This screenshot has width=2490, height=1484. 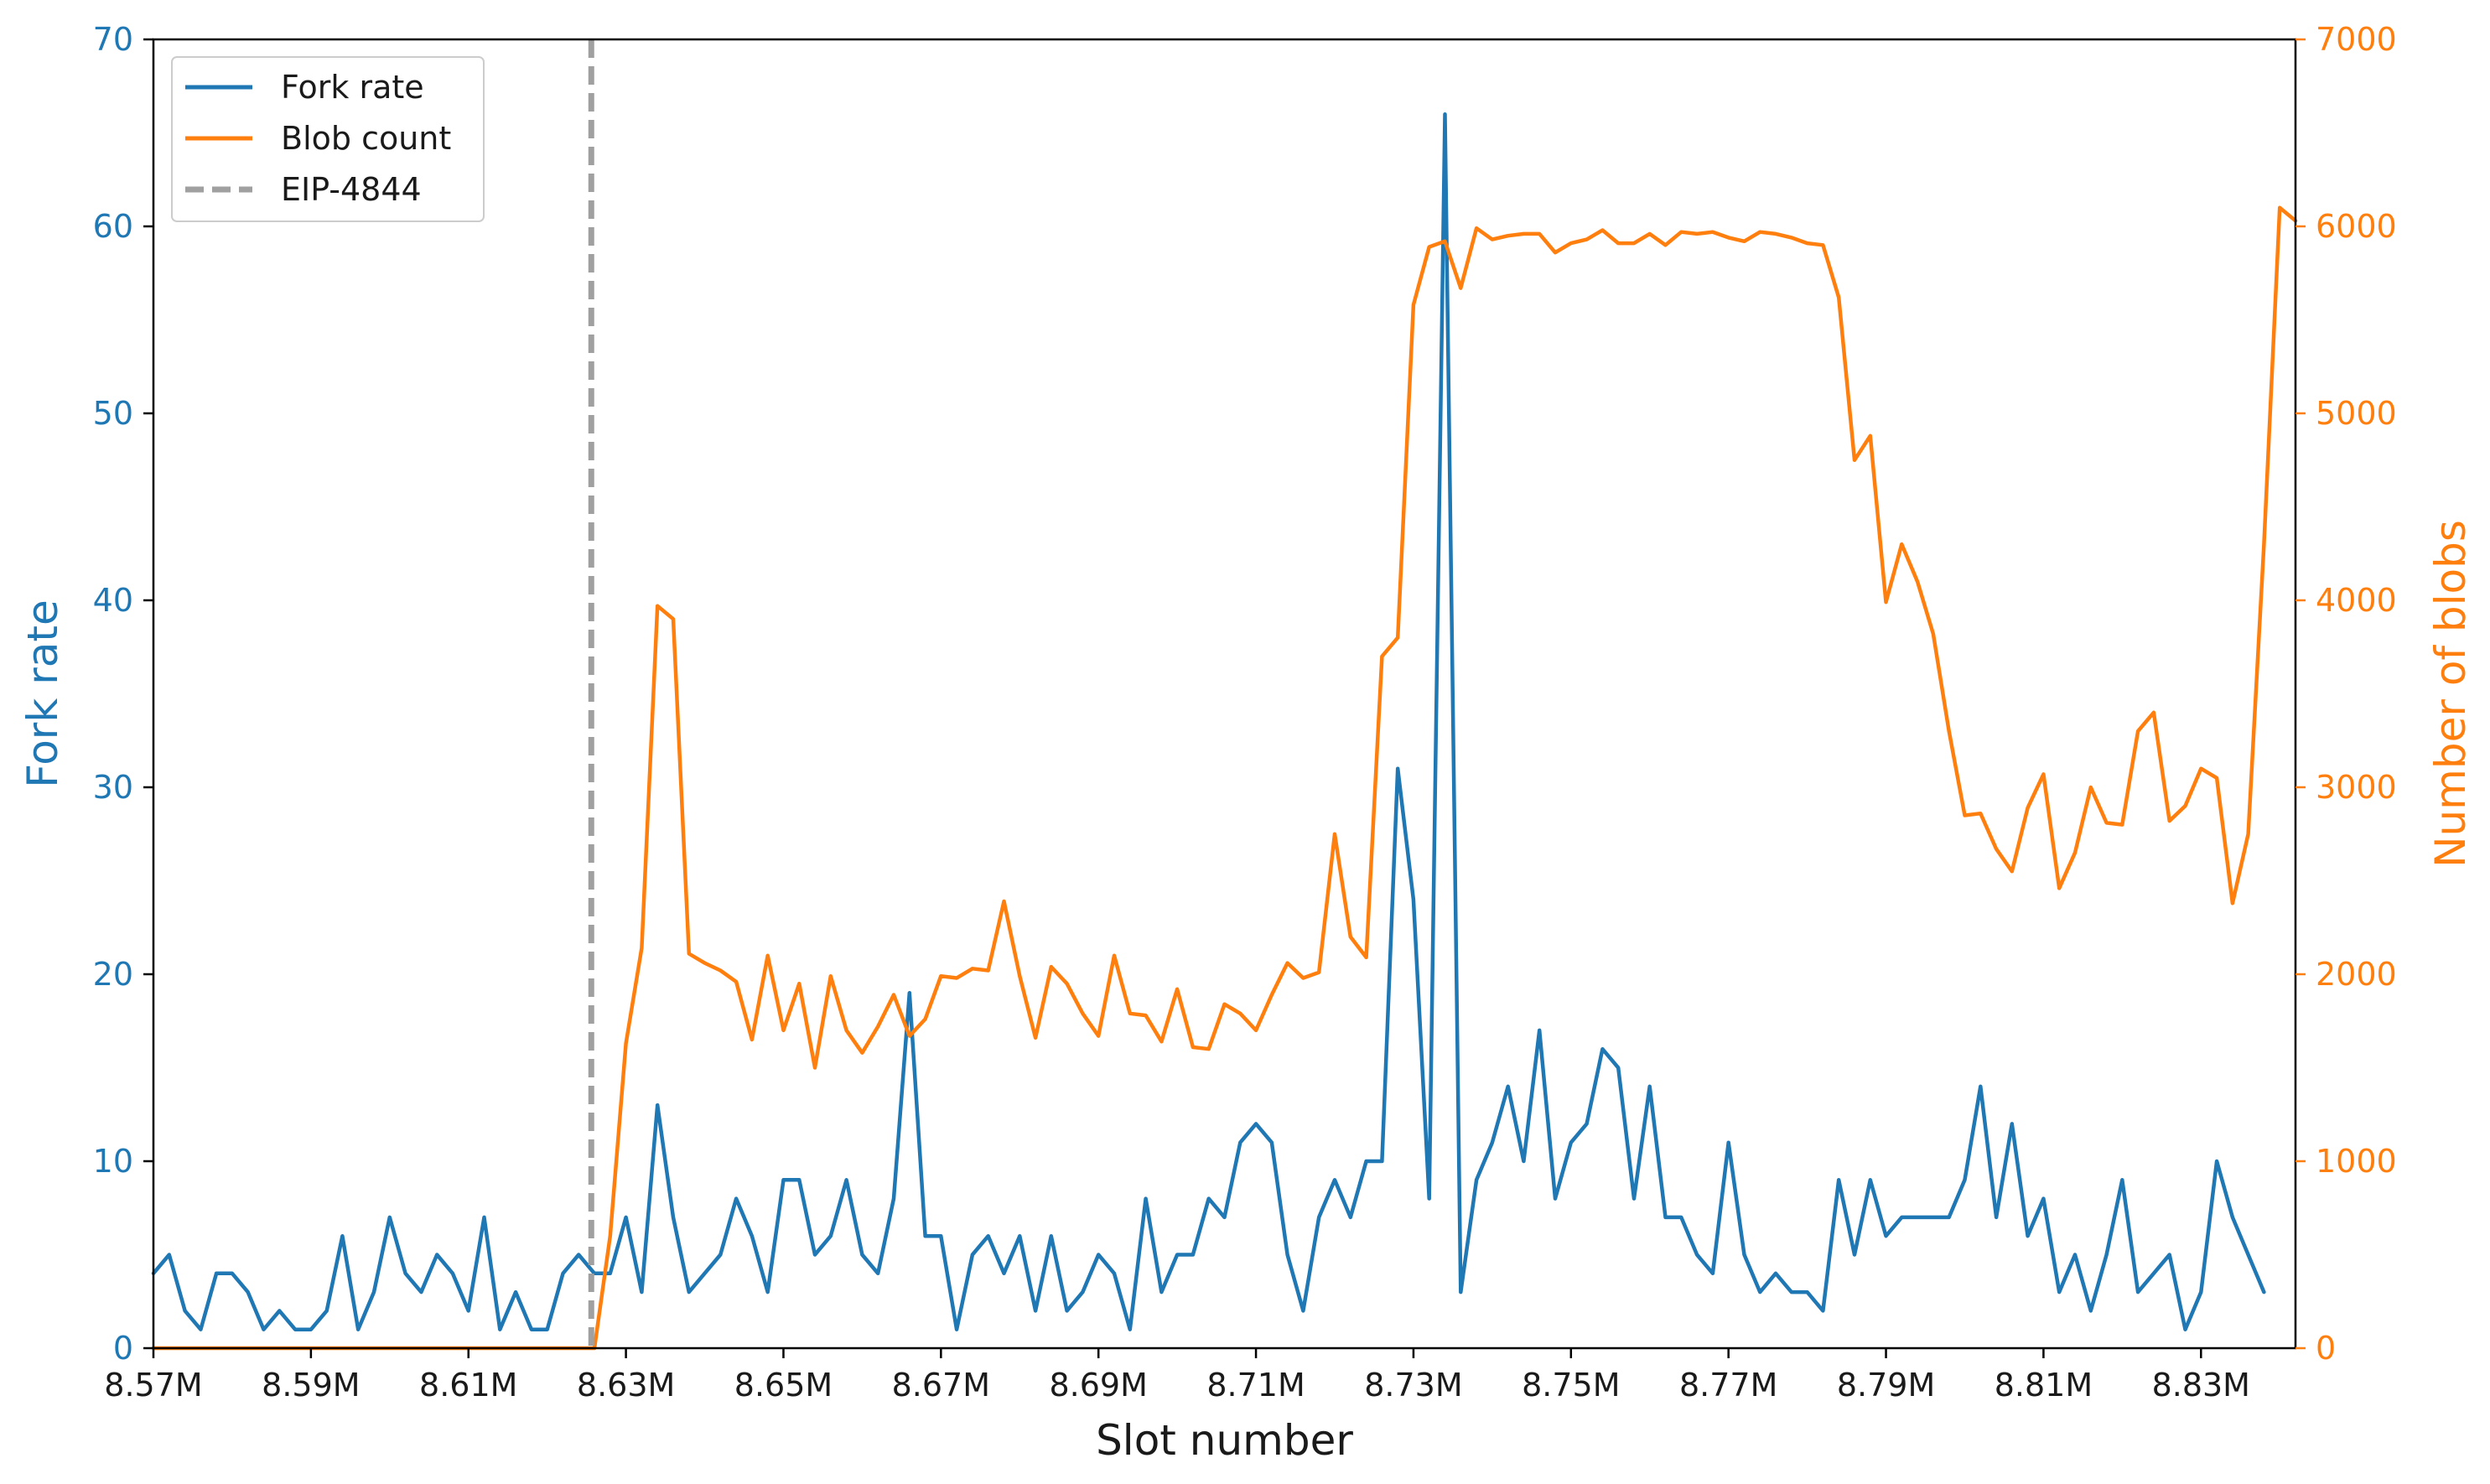 I want to click on y-right-tick-label-3000: 3000, so click(x=2356, y=787).